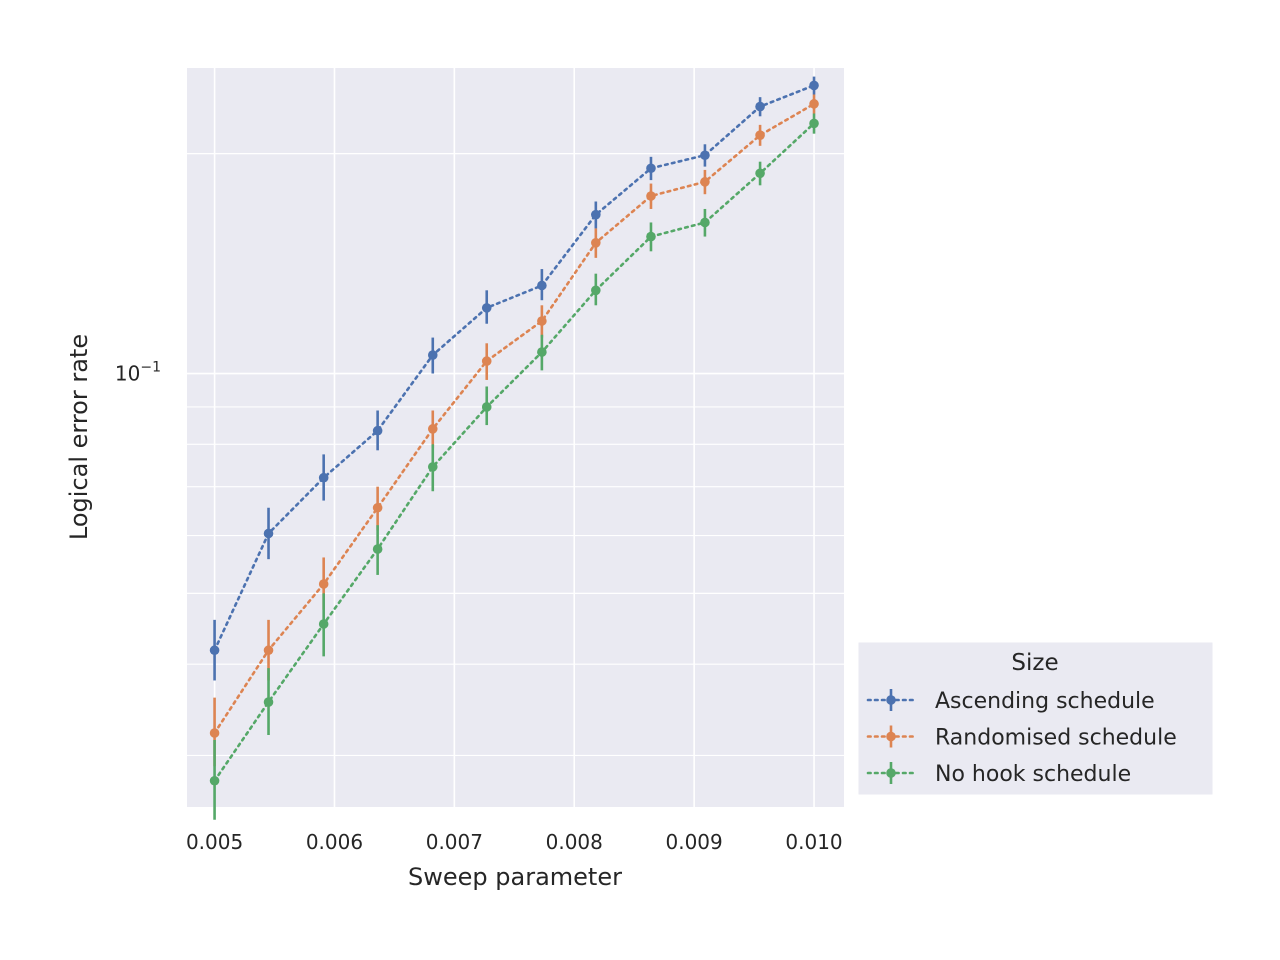 The image size is (1280, 960). Describe the element at coordinates (514, 842) in the screenshot. I see `x-tick-labels: 0.005 0.006 0.007 0.008 0.009 0.010` at that location.